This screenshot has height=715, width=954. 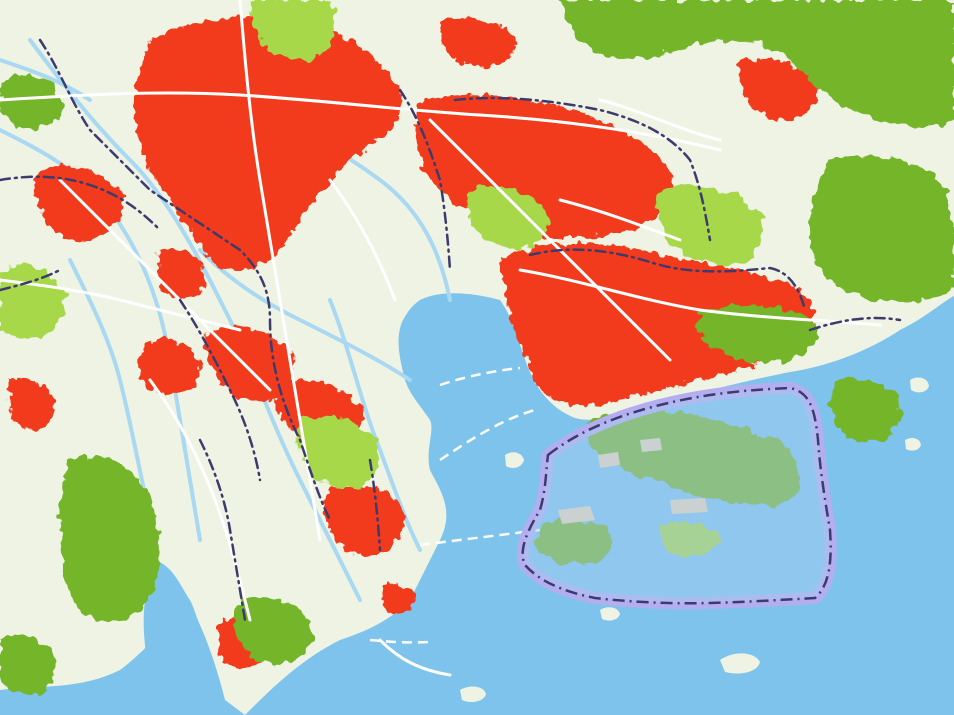 I want to click on special-region-boundary, so click(x=676, y=496).